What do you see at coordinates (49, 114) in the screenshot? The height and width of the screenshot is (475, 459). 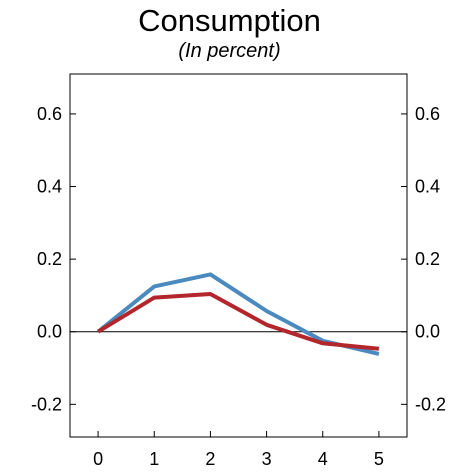 I see `y-tick-label-left: 0.6` at bounding box center [49, 114].